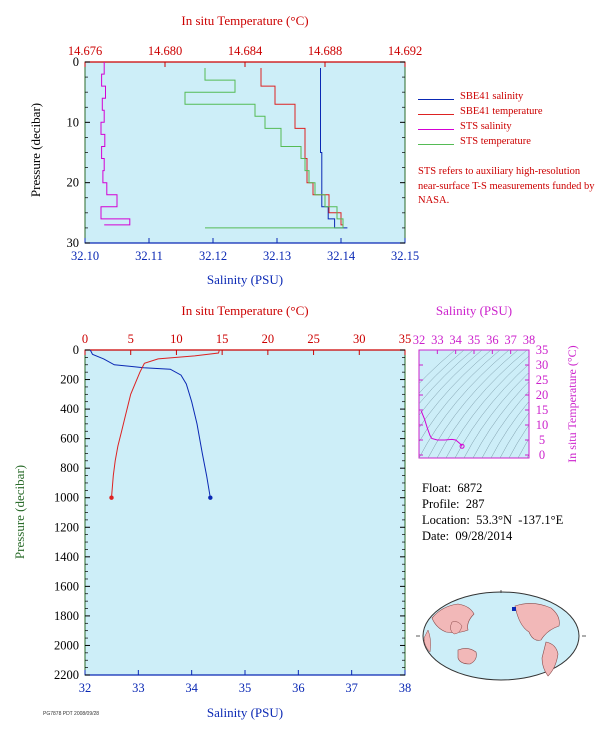 This screenshot has height=736, width=601. What do you see at coordinates (501, 111) in the screenshot?
I see `legend-label-sbe41-temperature: SBE41 temperature` at bounding box center [501, 111].